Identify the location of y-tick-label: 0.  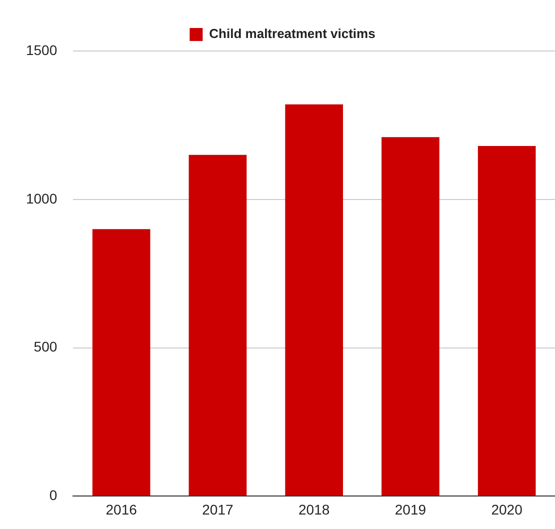
(53, 495).